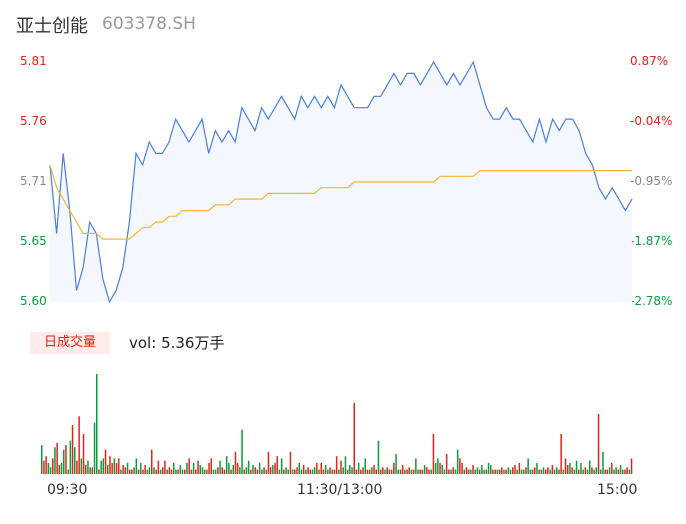  I want to click on volume-value: 5.36万手, so click(193, 343).